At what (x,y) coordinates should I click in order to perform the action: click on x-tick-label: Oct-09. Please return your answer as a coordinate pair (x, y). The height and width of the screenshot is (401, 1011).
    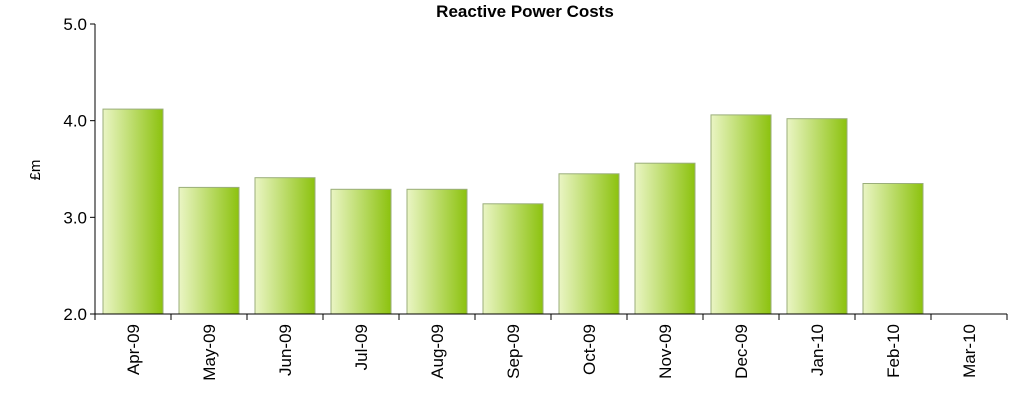
    Looking at the image, I should click on (589, 349).